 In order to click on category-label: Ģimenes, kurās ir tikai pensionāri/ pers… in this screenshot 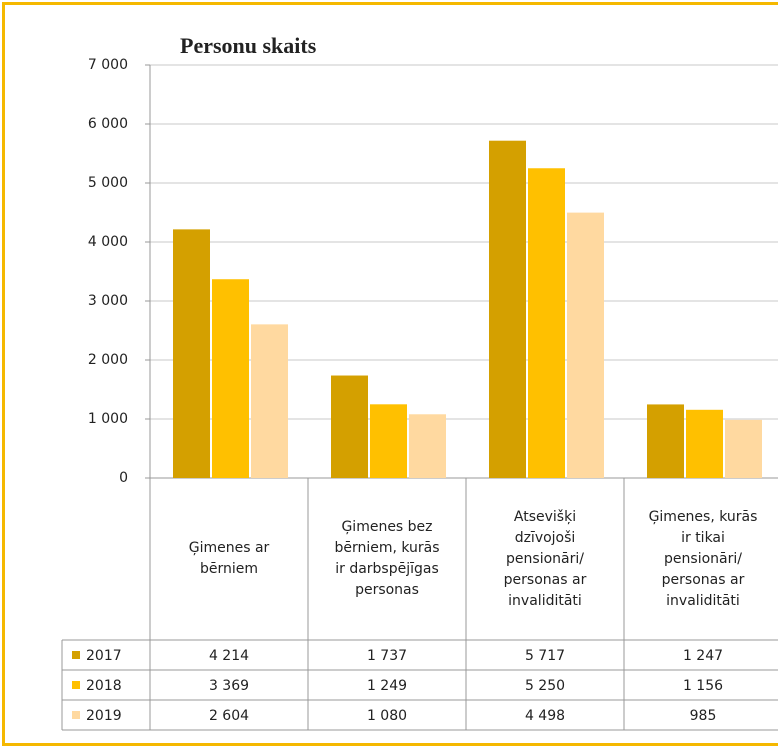, I will do `click(703, 558)`.